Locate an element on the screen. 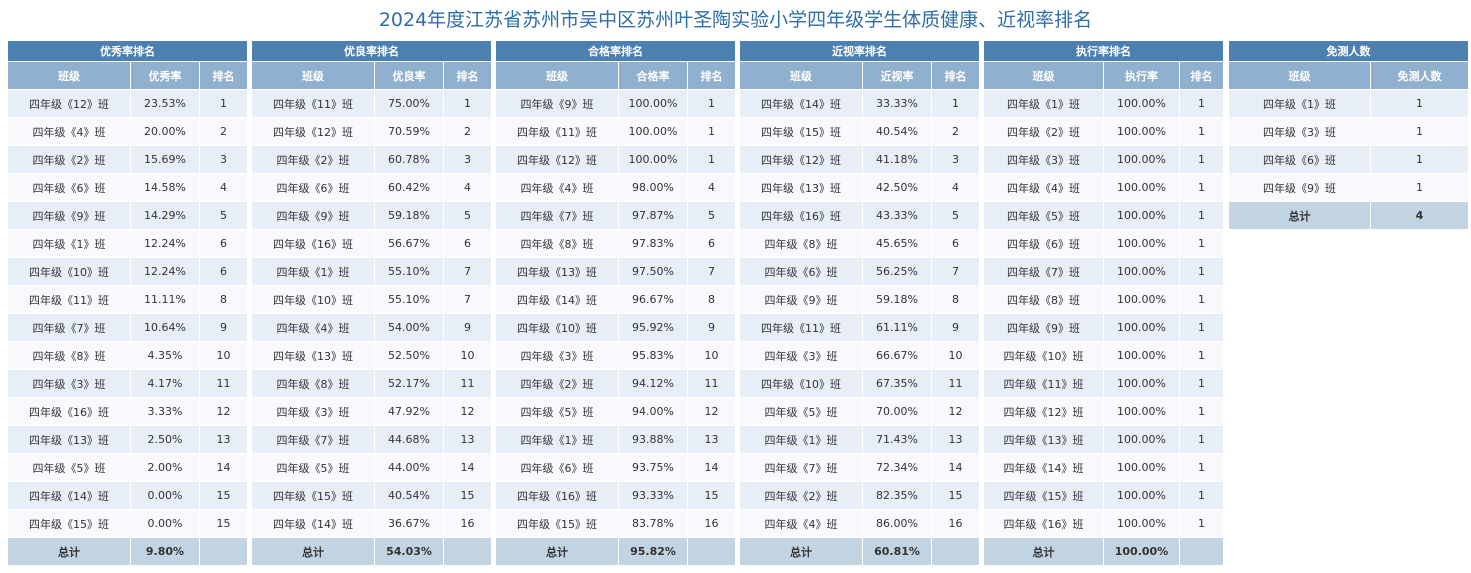 Image resolution: width=1471 pixels, height=573 pixels. rate-cell: 54.00% is located at coordinates (409, 327).